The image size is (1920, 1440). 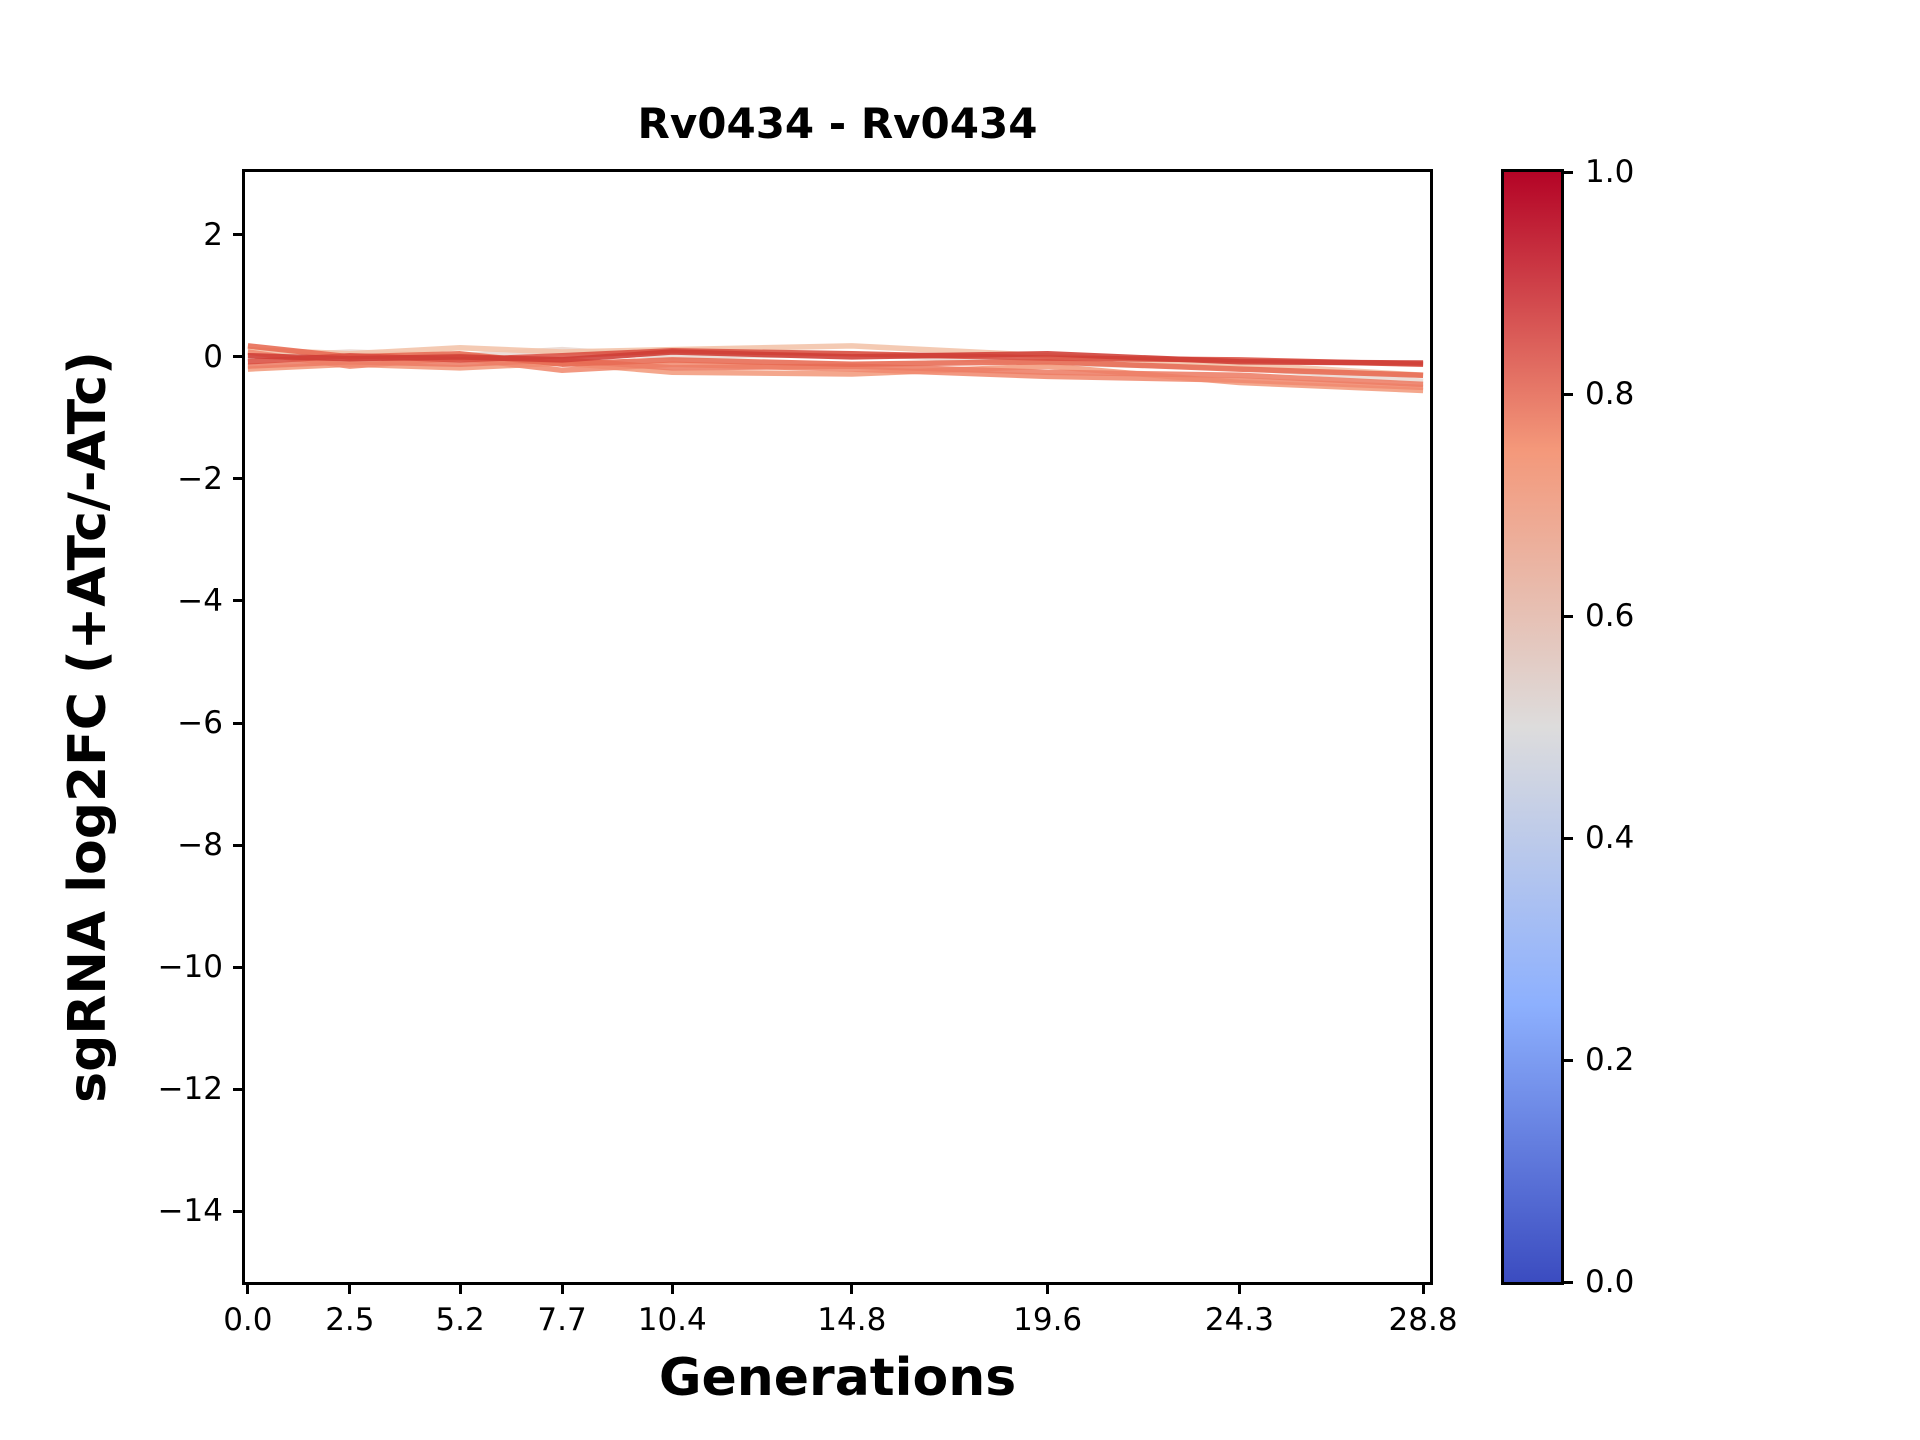 What do you see at coordinates (190, 1211) in the screenshot?
I see `y-tick-label: −14` at bounding box center [190, 1211].